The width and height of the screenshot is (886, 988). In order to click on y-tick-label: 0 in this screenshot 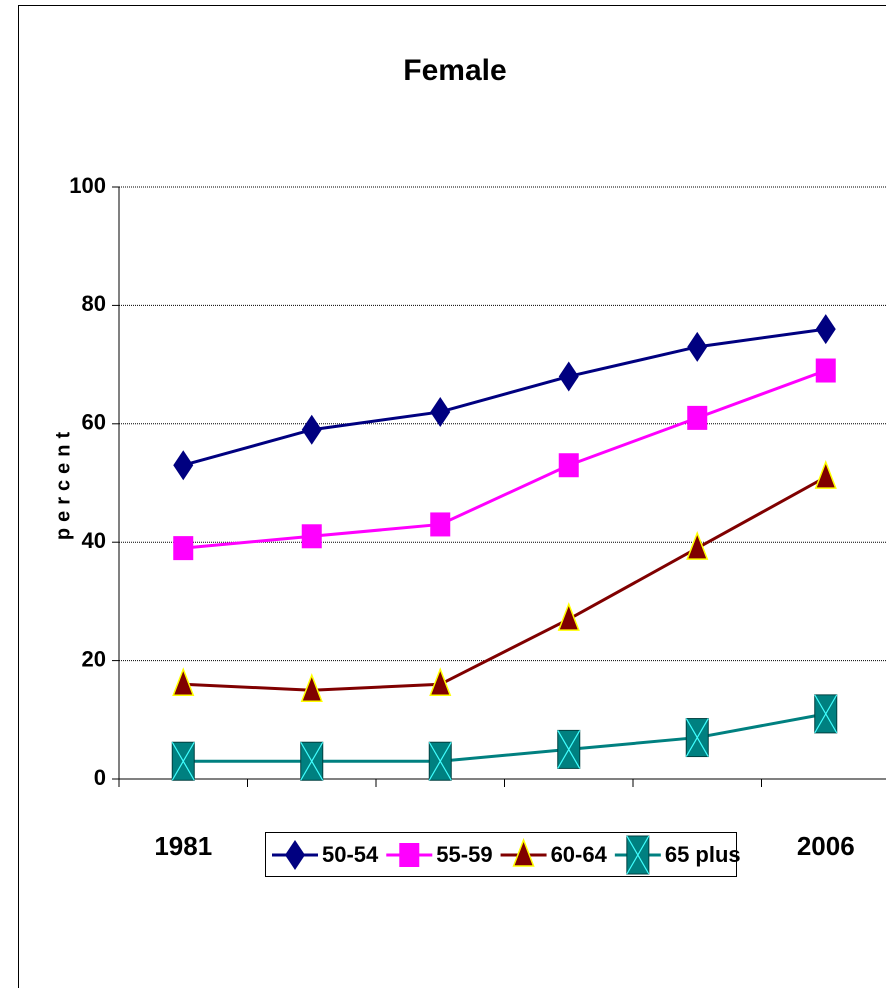, I will do `click(100, 777)`.